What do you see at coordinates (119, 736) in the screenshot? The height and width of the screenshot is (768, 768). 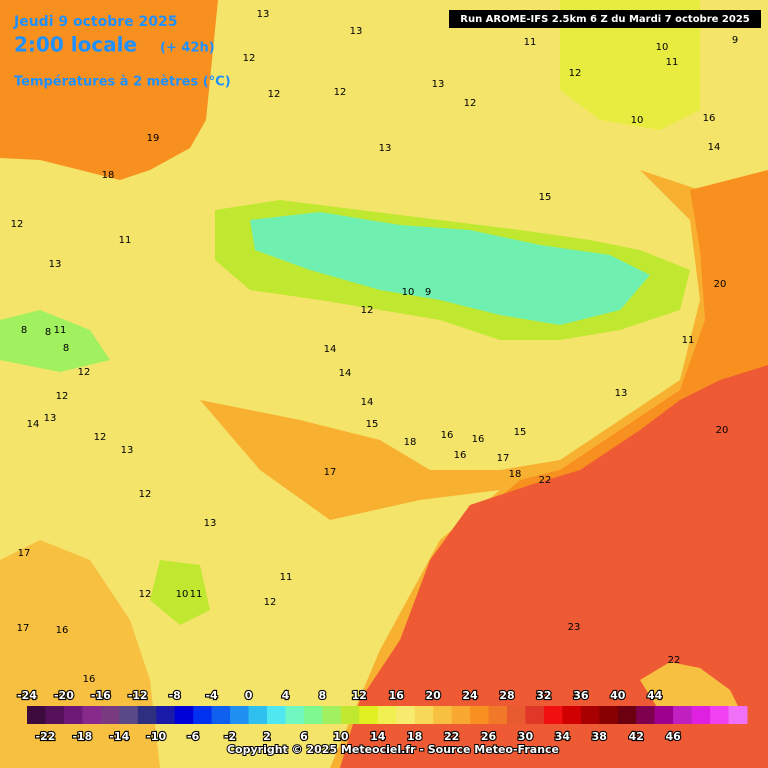 I see `colorbar-tick-label: -14` at bounding box center [119, 736].